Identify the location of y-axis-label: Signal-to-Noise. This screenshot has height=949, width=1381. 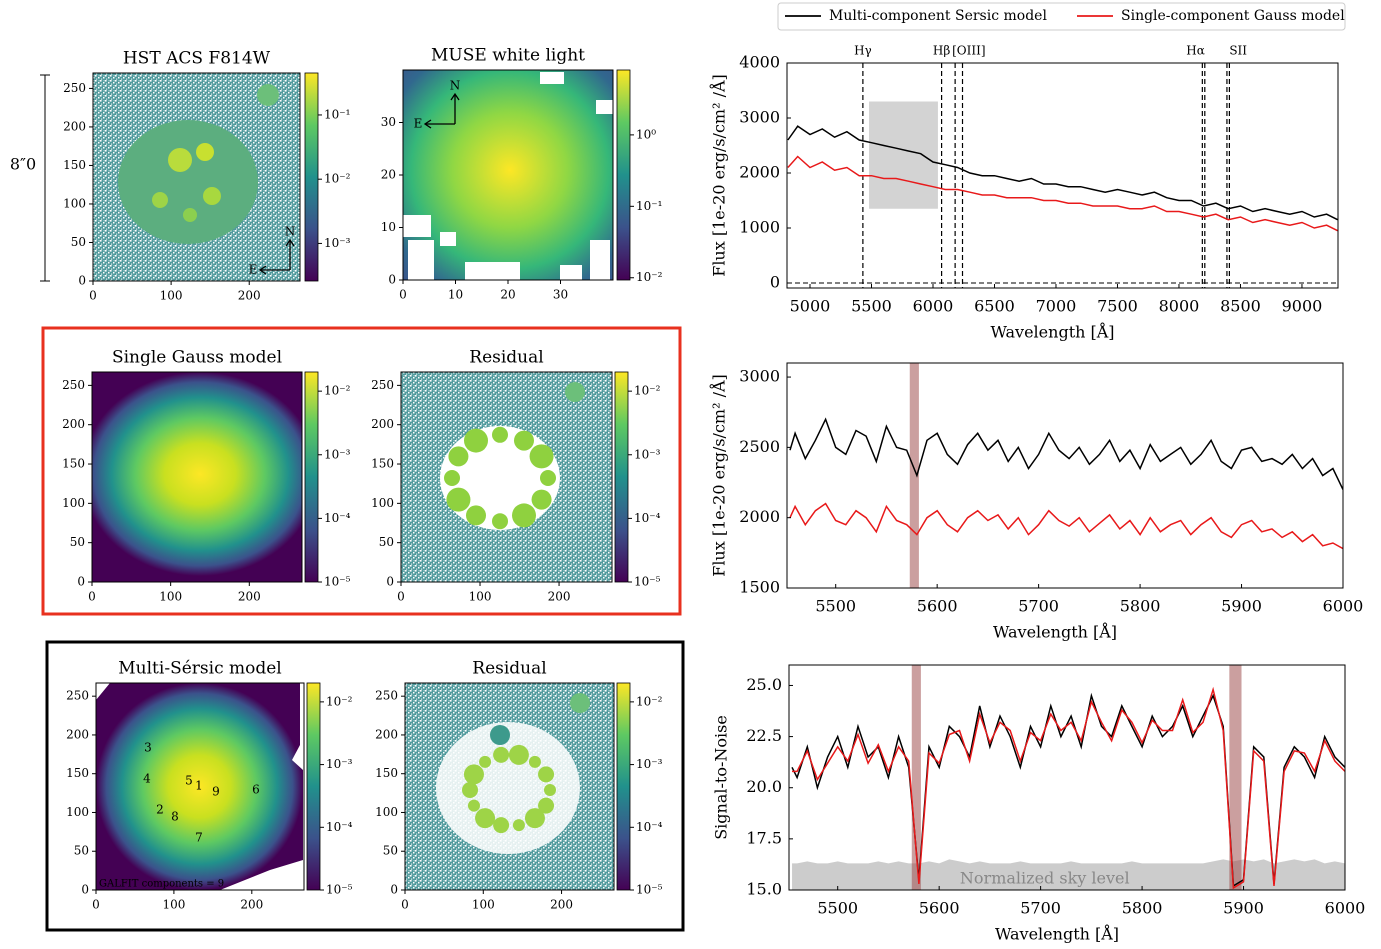
(721, 777).